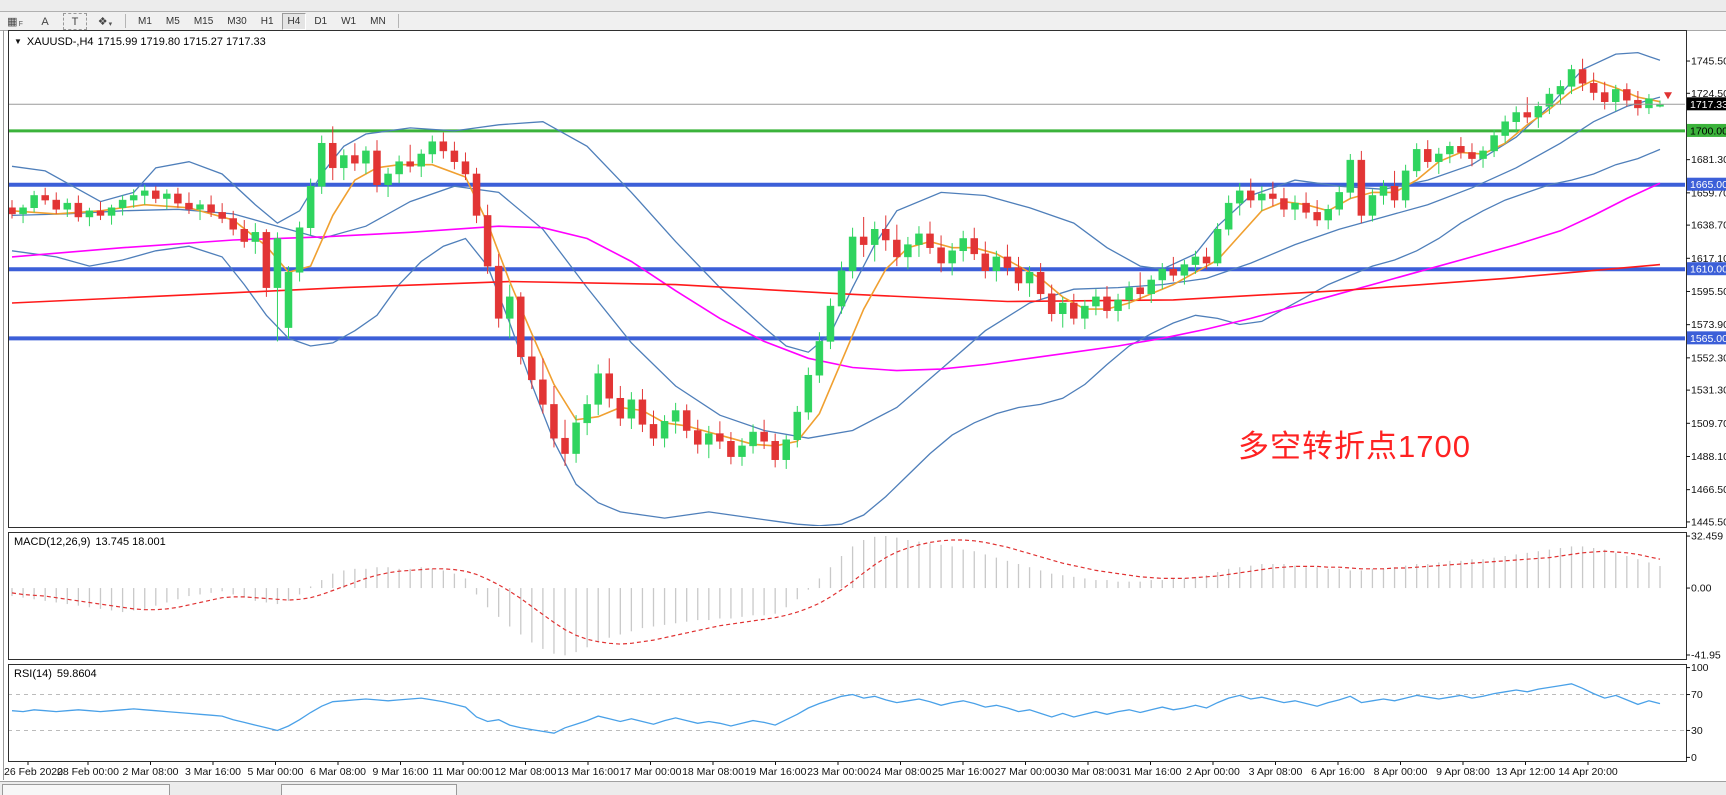  What do you see at coordinates (1708, 94) in the screenshot?
I see `price-tick-label: 1724.50` at bounding box center [1708, 94].